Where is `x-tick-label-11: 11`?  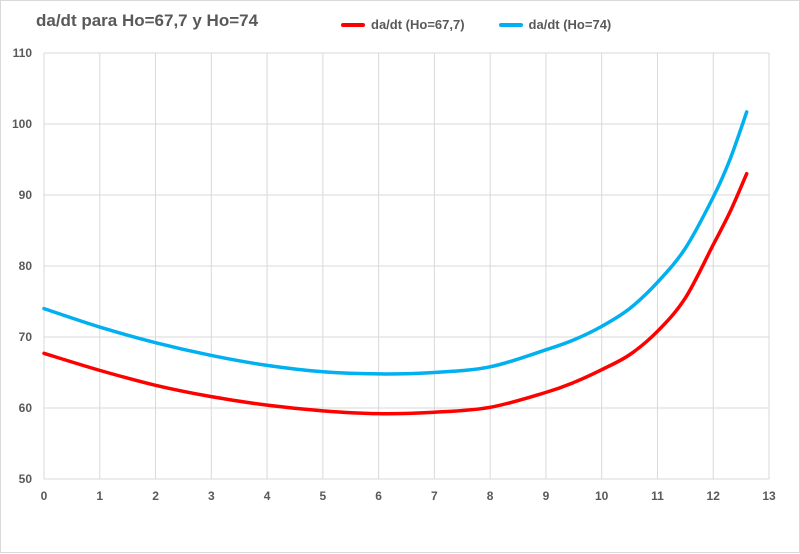 x-tick-label-11: 11 is located at coordinates (657, 496).